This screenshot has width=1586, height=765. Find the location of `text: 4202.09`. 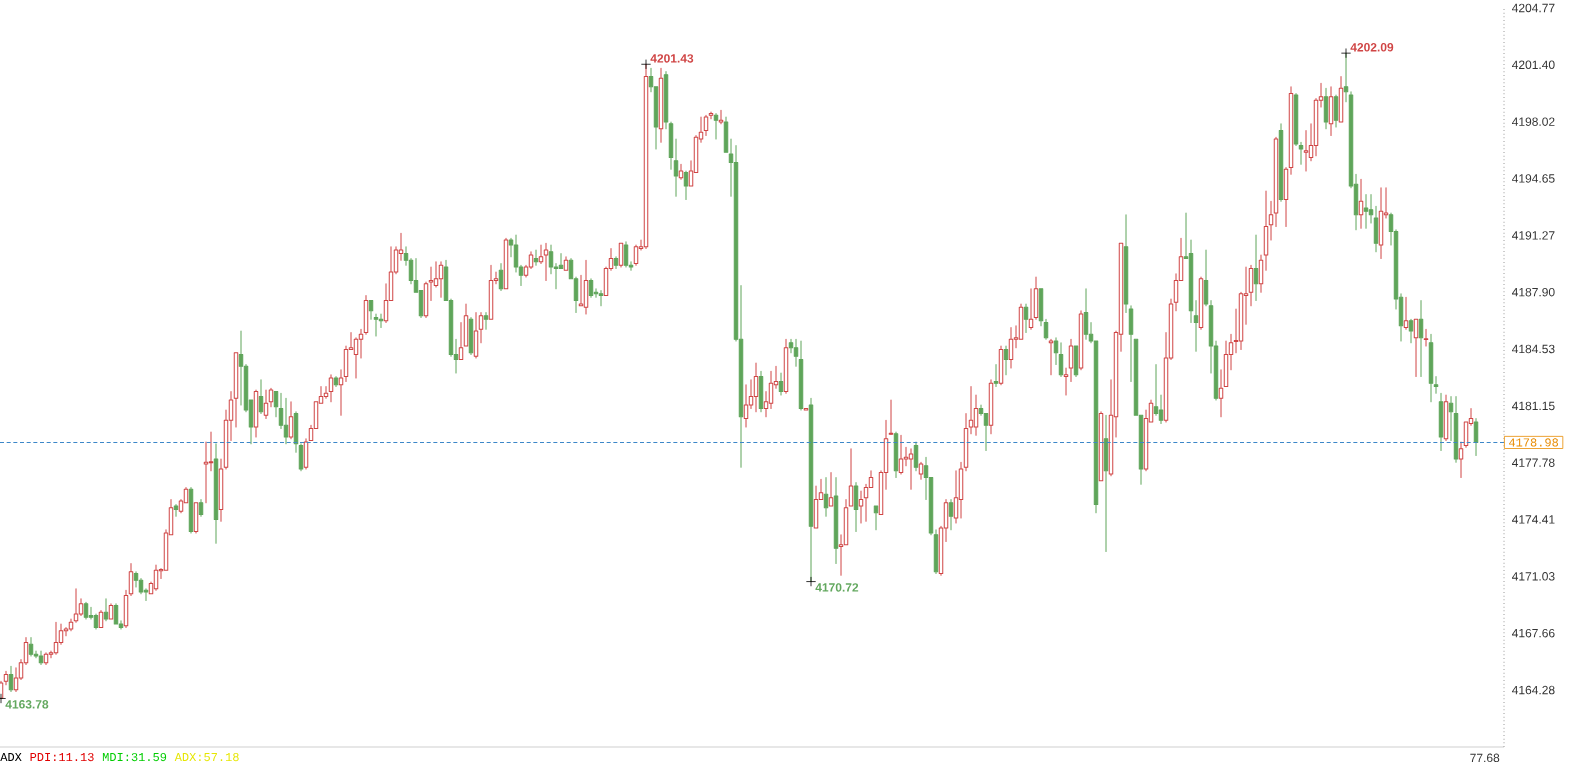

text: 4202.09 is located at coordinates (1372, 47).